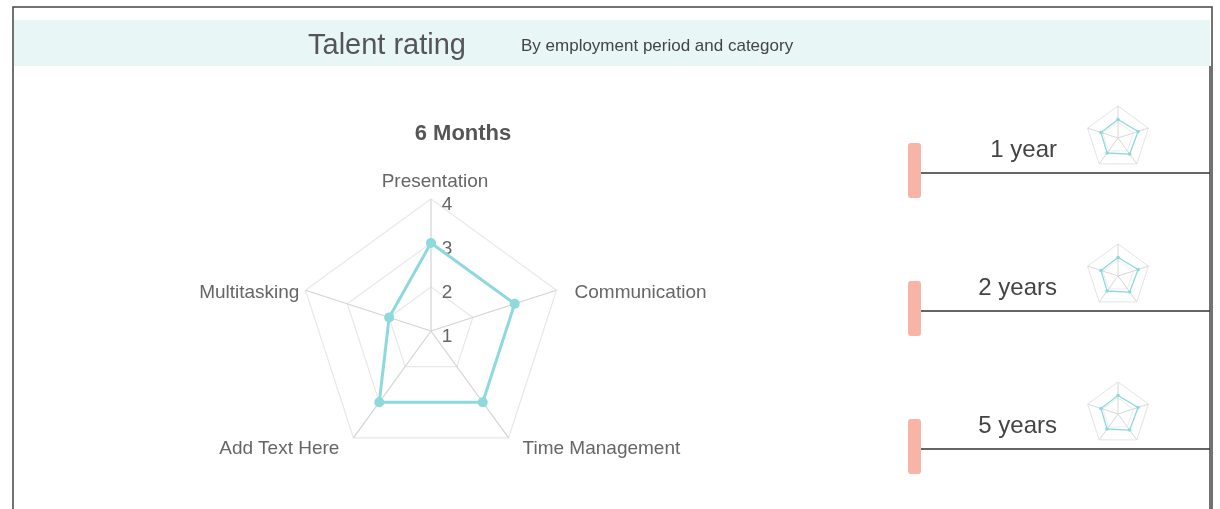  I want to click on spoke-label: Communication, so click(640, 292).